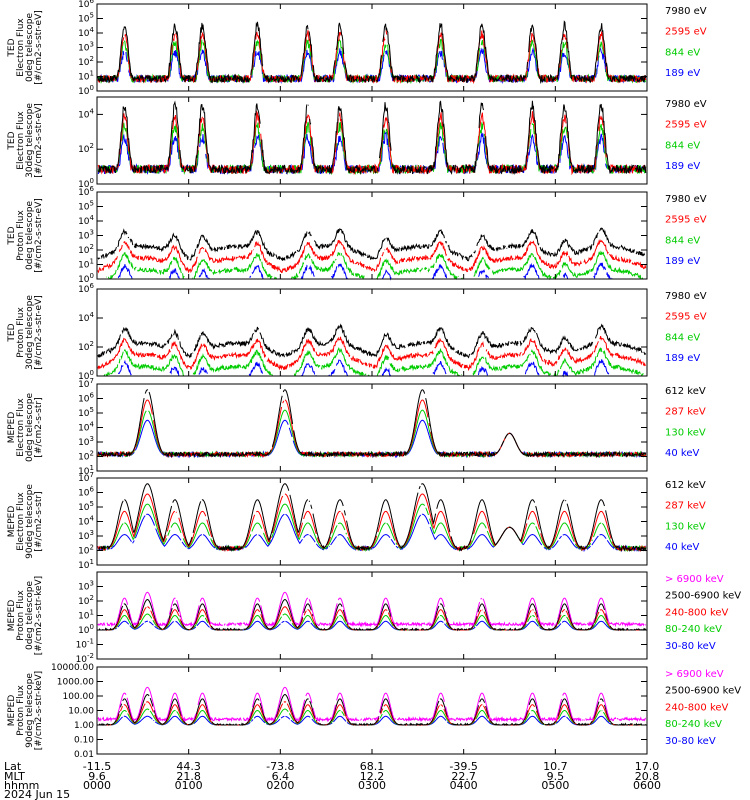 This screenshot has height=800, width=750. Describe the element at coordinates (372, 776) in the screenshot. I see `x-mlt-value: 12.2` at that location.